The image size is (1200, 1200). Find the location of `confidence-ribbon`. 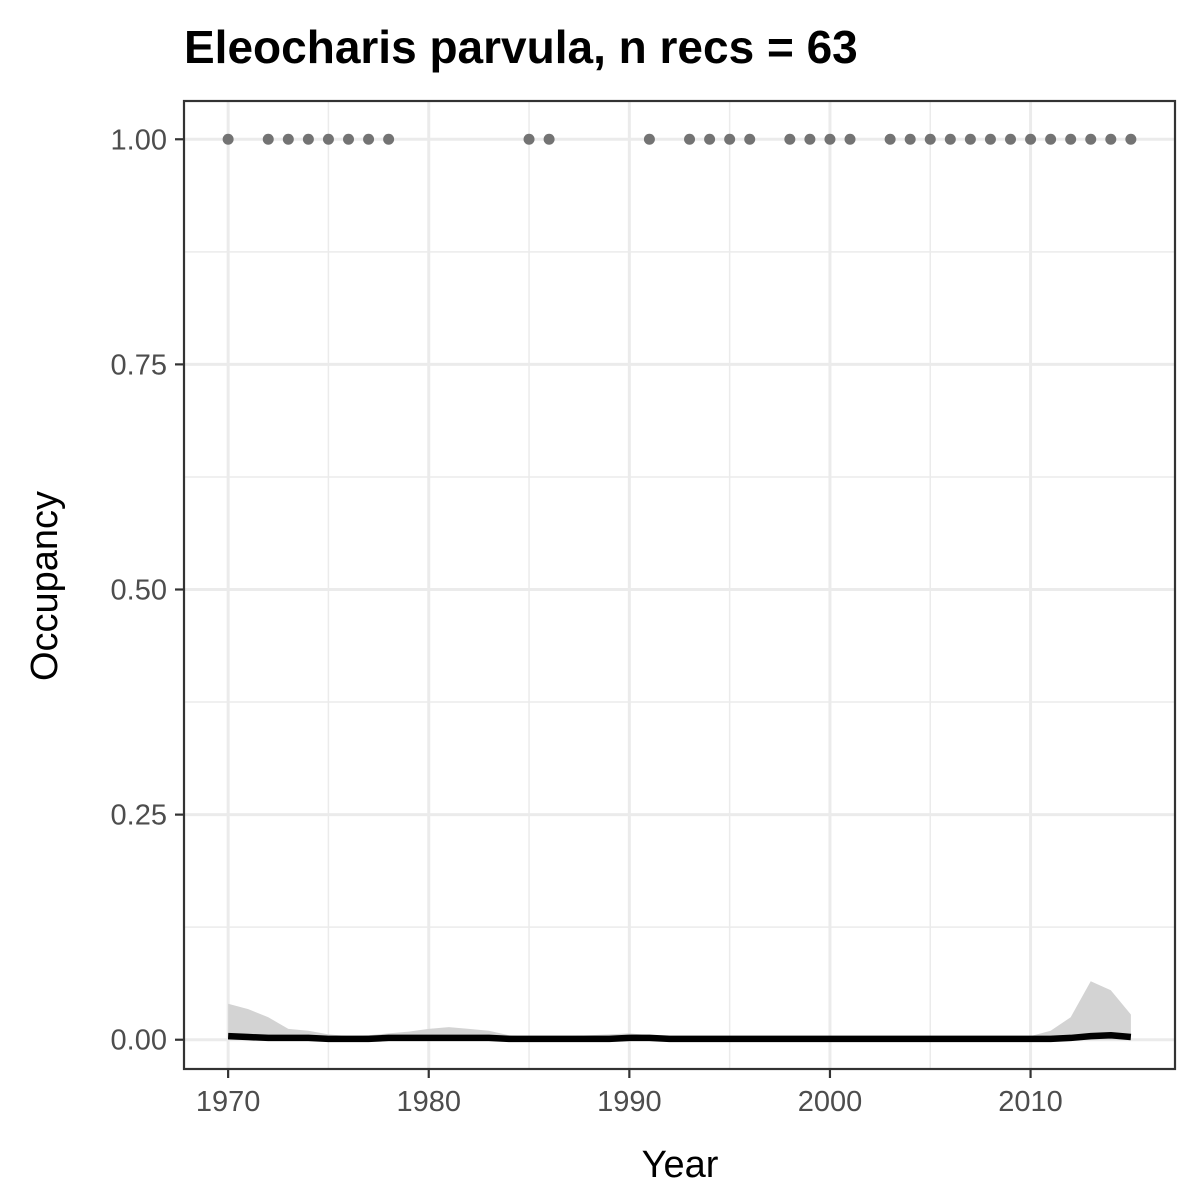

confidence-ribbon is located at coordinates (679, 1010).